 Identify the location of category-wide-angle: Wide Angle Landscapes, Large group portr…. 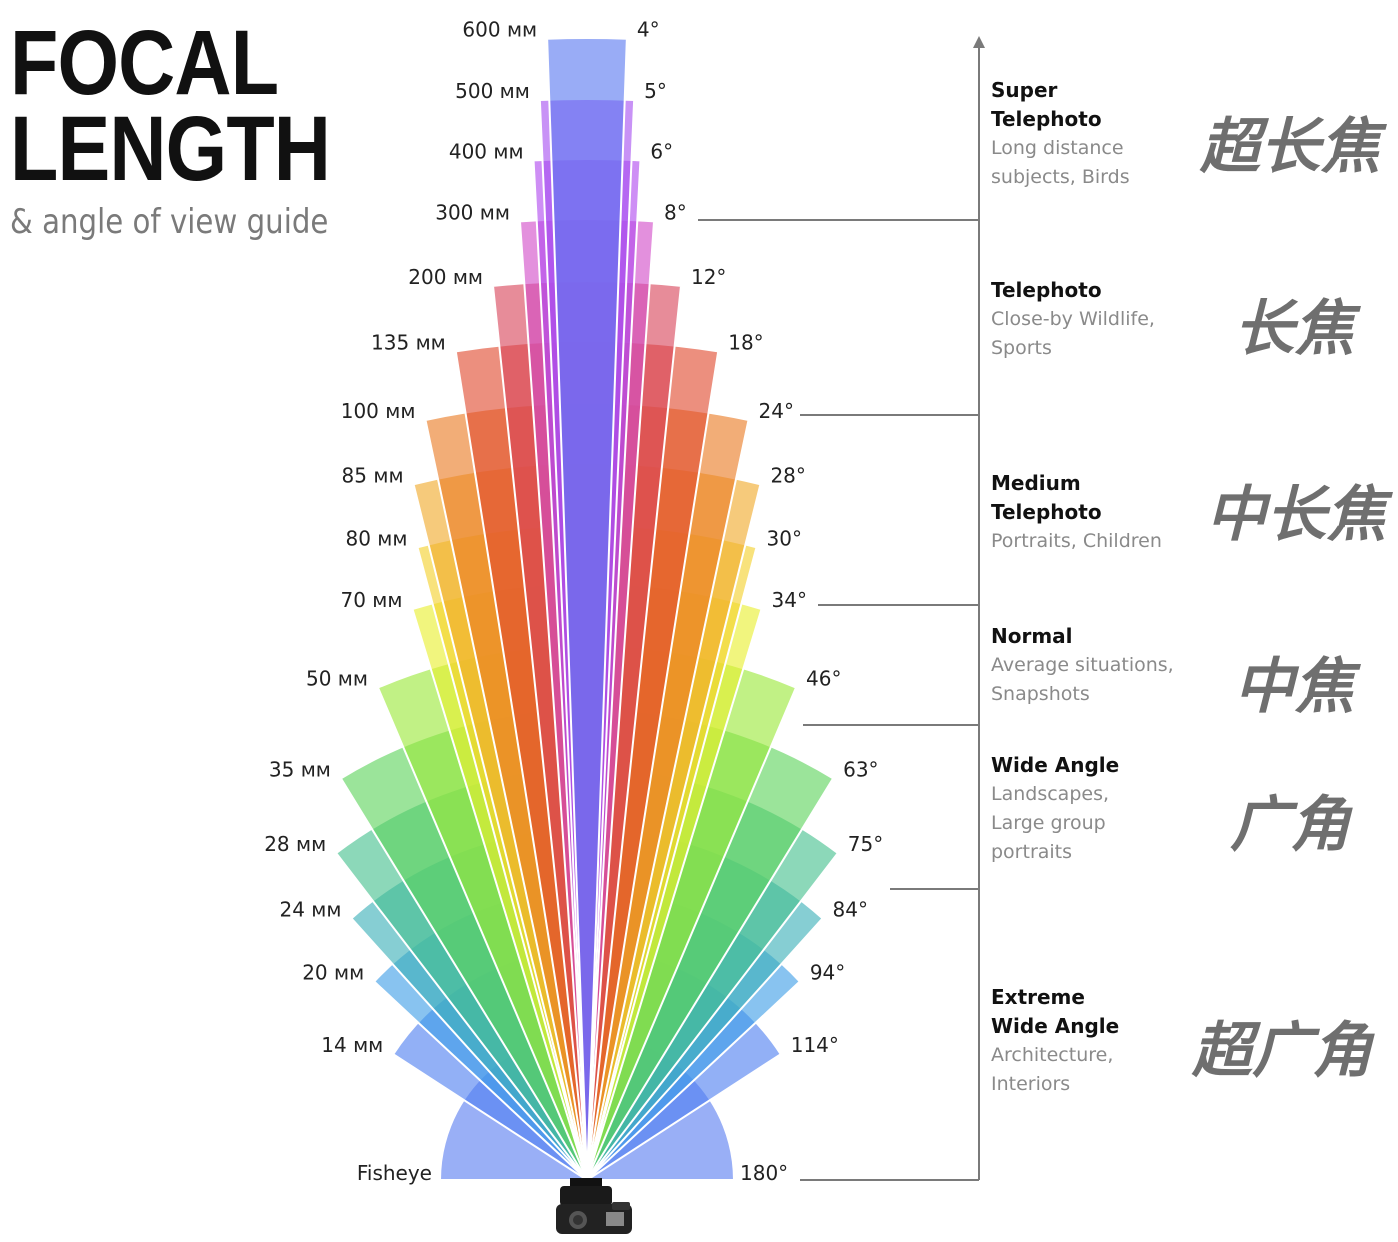
(1091, 809).